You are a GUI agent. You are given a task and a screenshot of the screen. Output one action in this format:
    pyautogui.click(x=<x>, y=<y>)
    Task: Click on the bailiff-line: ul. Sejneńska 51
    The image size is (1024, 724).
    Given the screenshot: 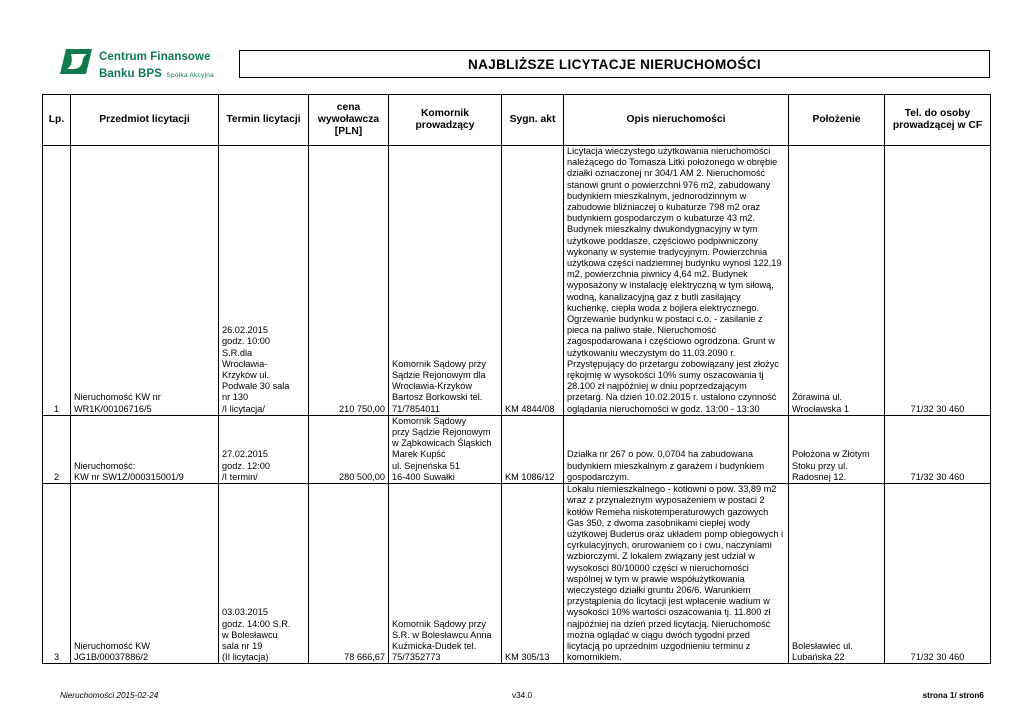 What is the action you would take?
    pyautogui.click(x=426, y=465)
    